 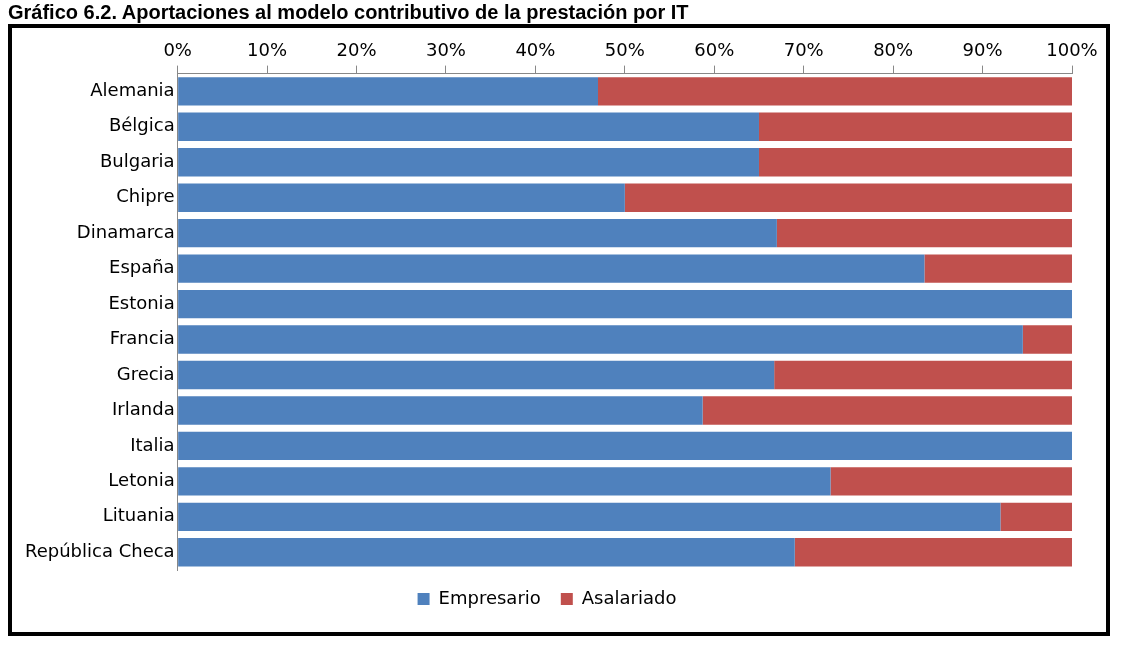 I want to click on y-tick-label: Chipre, so click(x=145, y=196).